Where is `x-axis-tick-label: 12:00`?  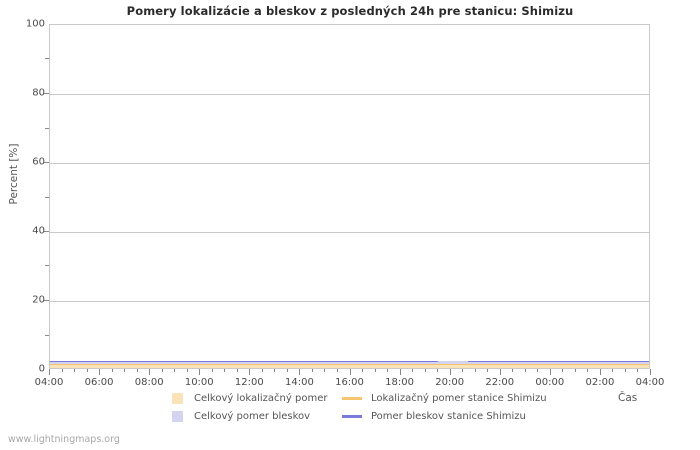 x-axis-tick-label: 12:00 is located at coordinates (249, 382).